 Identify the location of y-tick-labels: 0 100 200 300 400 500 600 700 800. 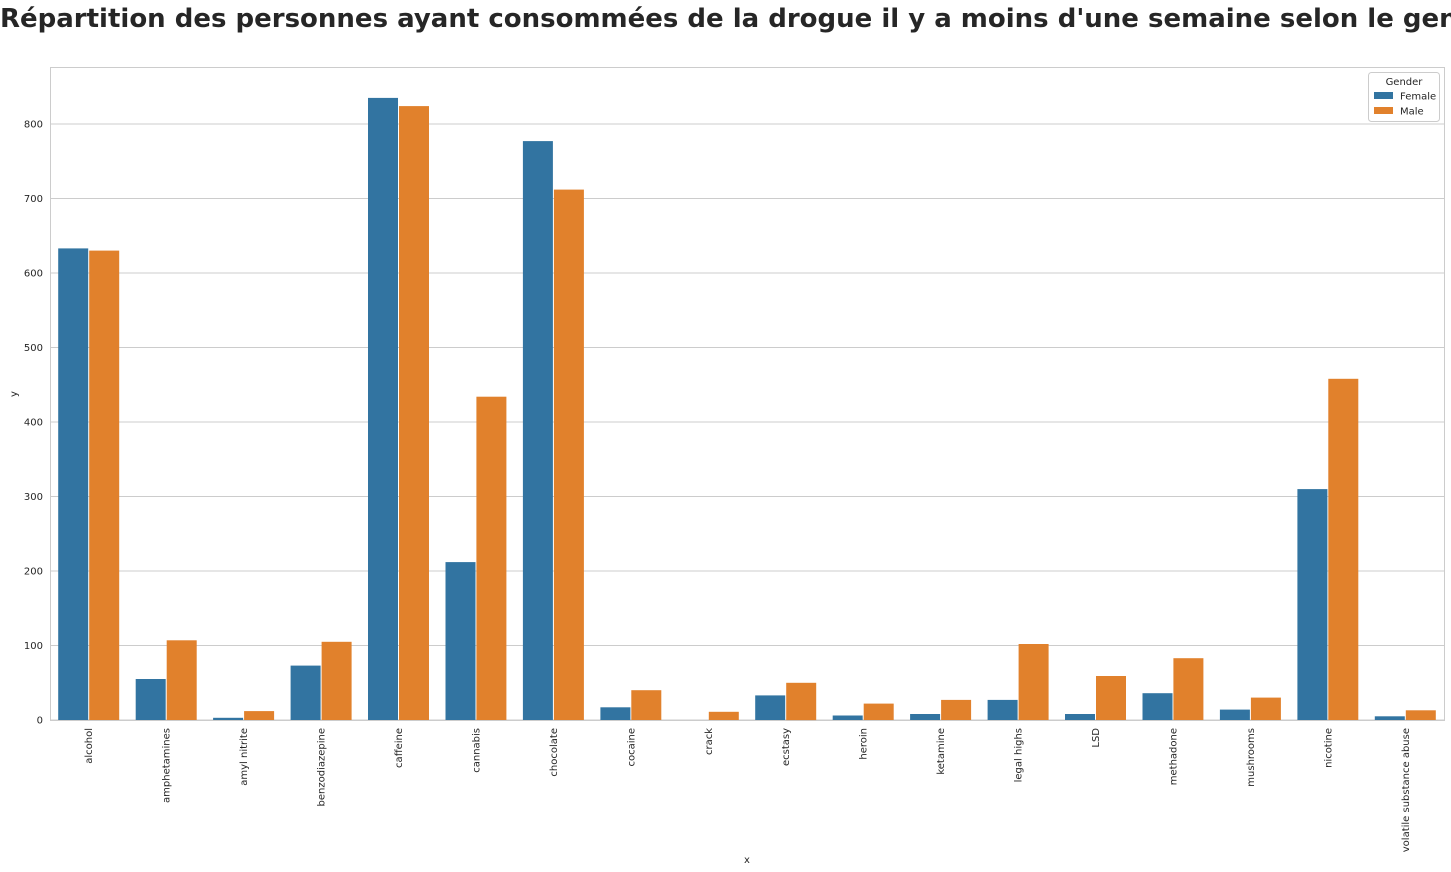
(33, 423).